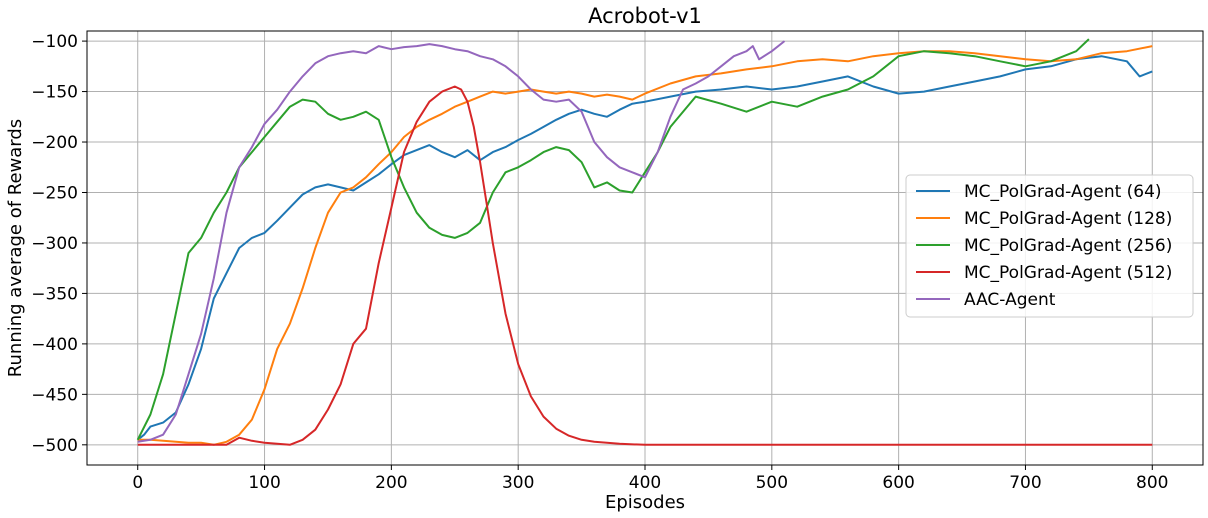 The width and height of the screenshot is (1208, 518). I want to click on y-axis-label: Running average of Rewards, so click(15, 248).